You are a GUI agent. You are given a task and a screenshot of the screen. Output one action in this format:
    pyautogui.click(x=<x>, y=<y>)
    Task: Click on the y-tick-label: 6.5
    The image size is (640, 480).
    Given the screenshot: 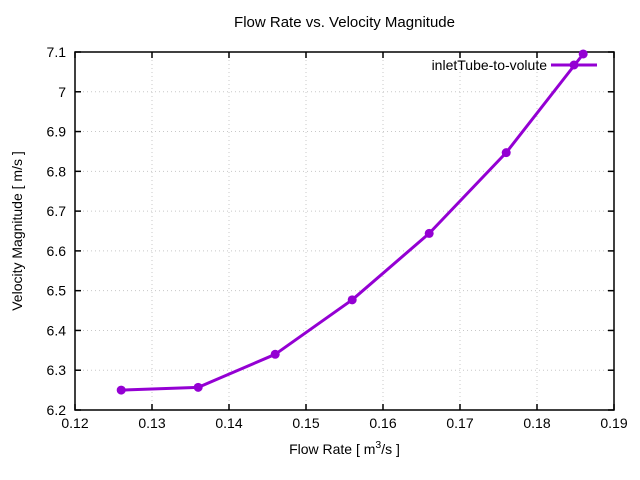 What is the action you would take?
    pyautogui.click(x=57, y=291)
    